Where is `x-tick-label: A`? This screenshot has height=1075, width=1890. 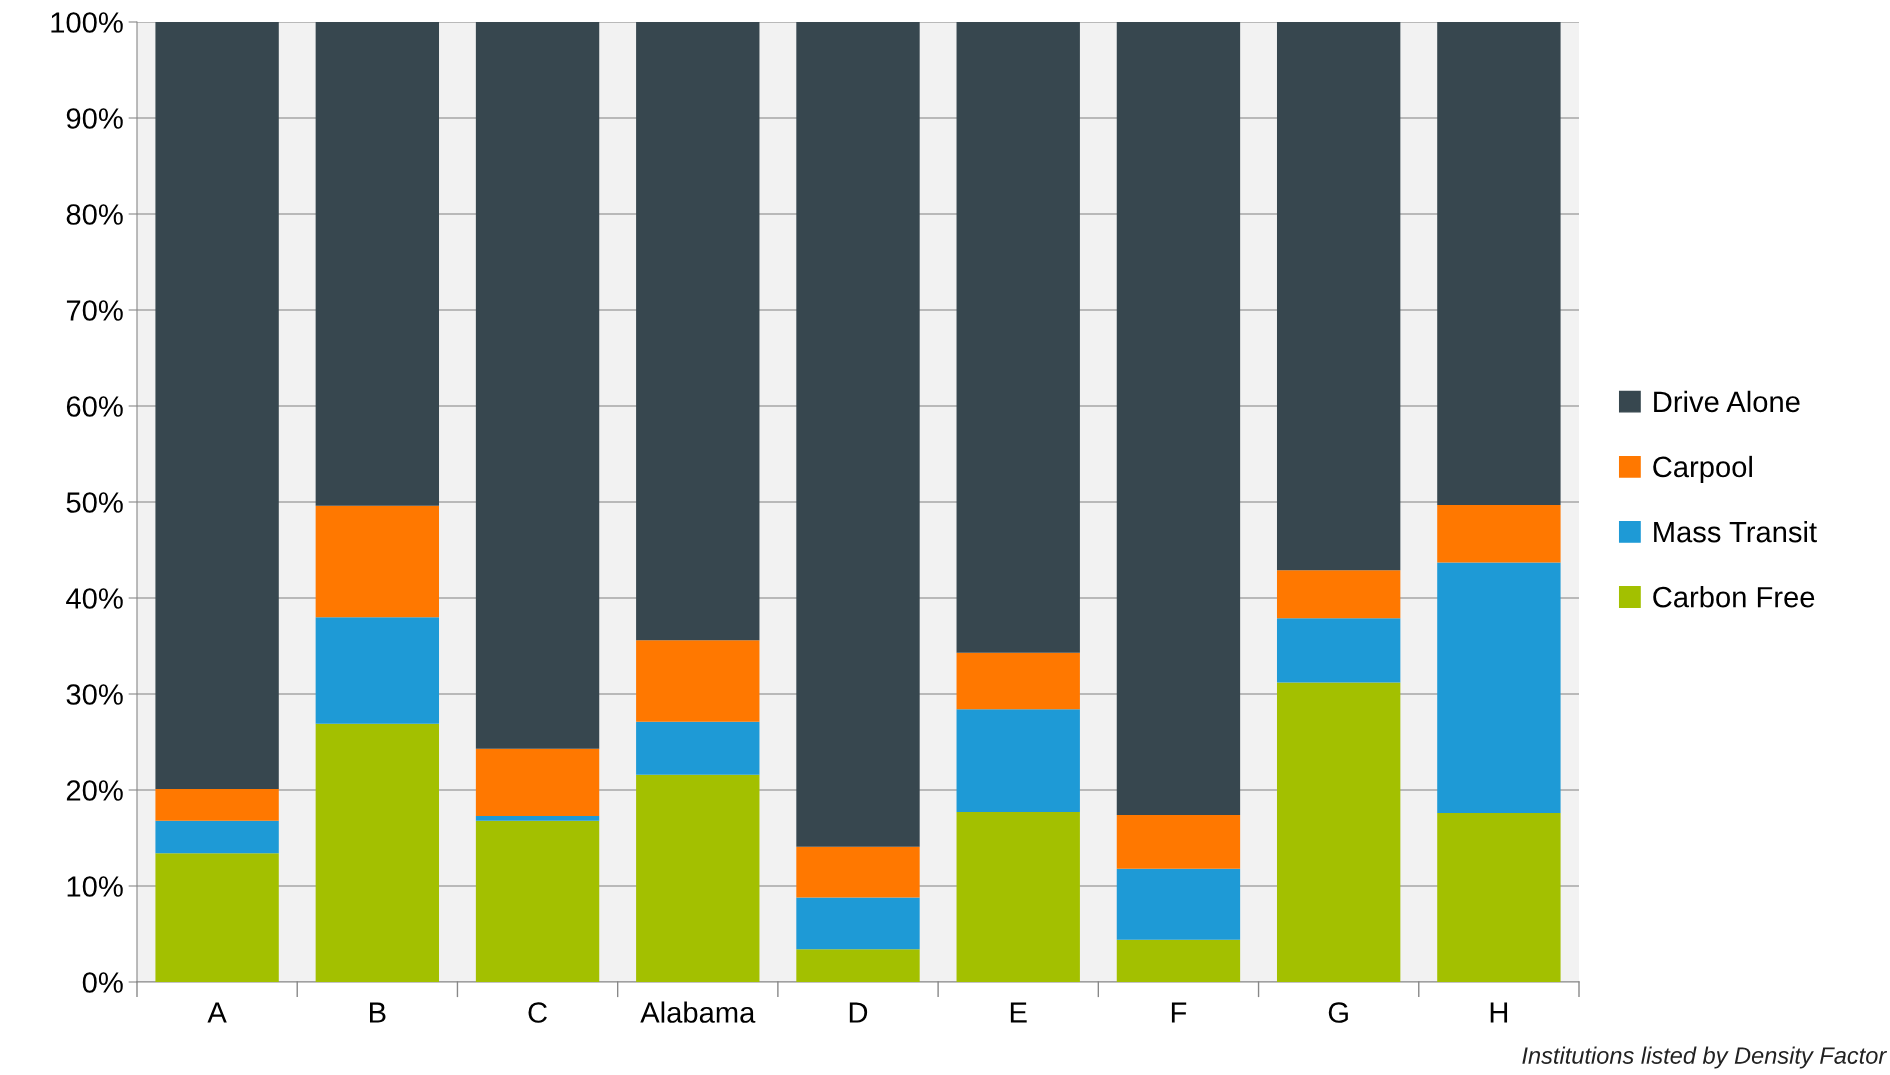
x-tick-label: A is located at coordinates (217, 1012).